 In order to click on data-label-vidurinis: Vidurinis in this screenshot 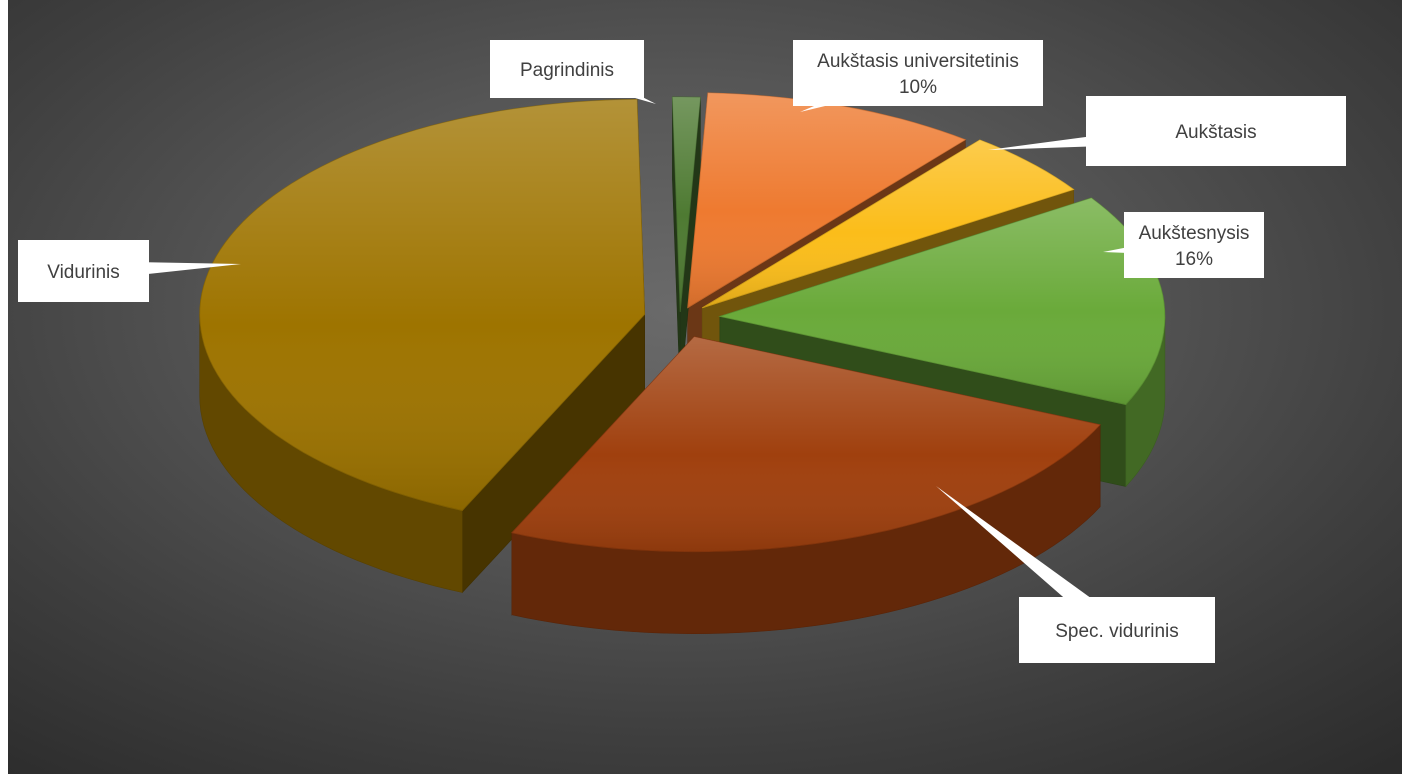, I will do `click(83, 272)`.